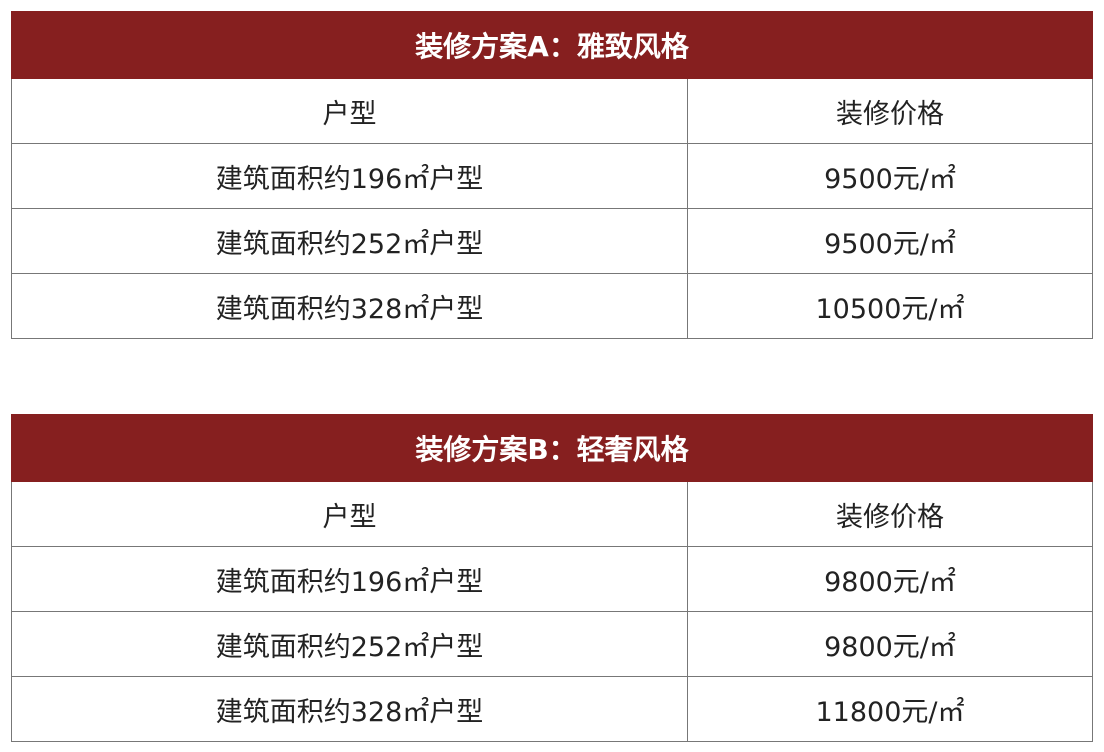 The width and height of the screenshot is (1104, 752). I want to click on table-row: 建筑面积约328㎡户型 11800元/㎡, so click(552, 709).